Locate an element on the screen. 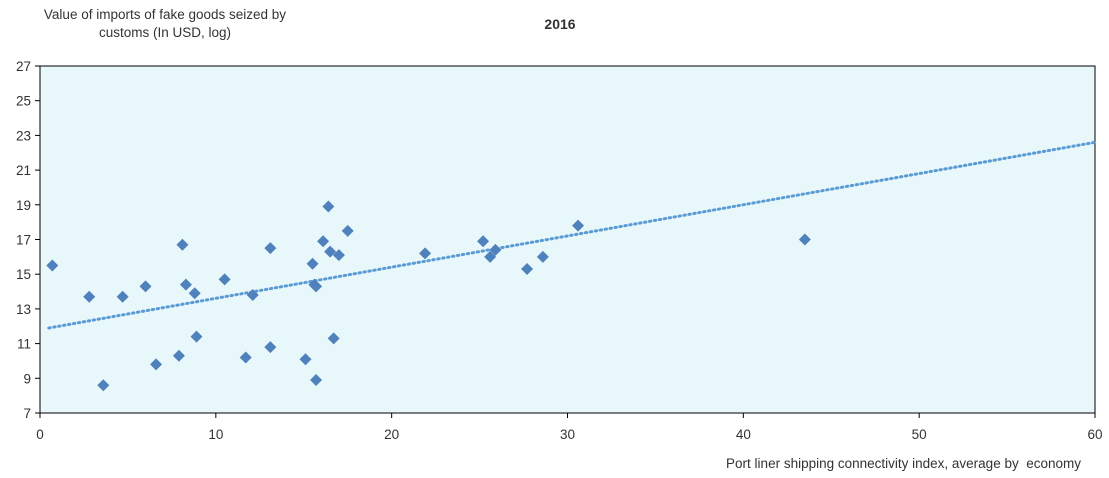 The width and height of the screenshot is (1109, 478). y-tick-label: 11 is located at coordinates (24, 344).